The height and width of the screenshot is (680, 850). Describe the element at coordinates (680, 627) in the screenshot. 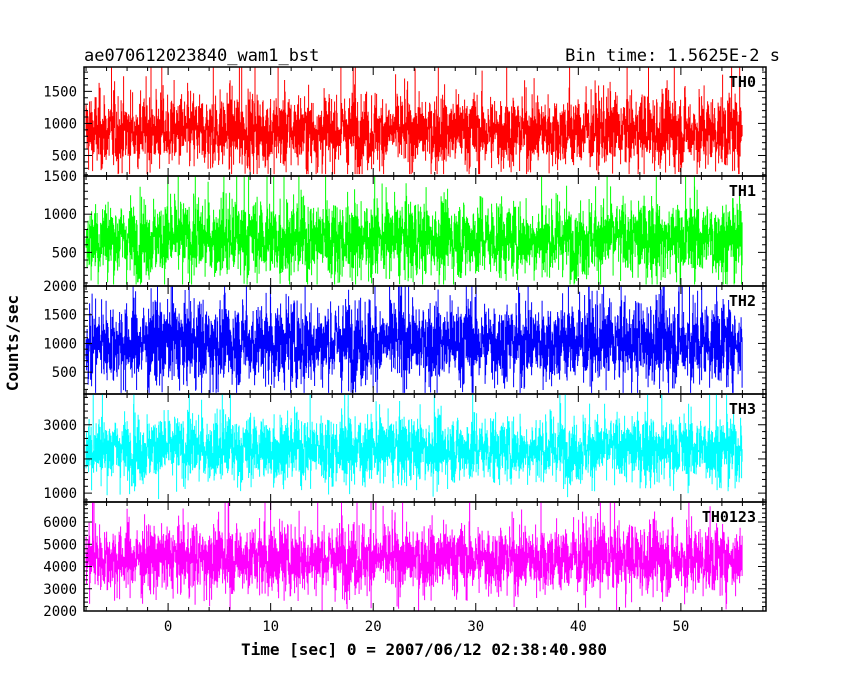

I see `x-tick-label: 50` at that location.